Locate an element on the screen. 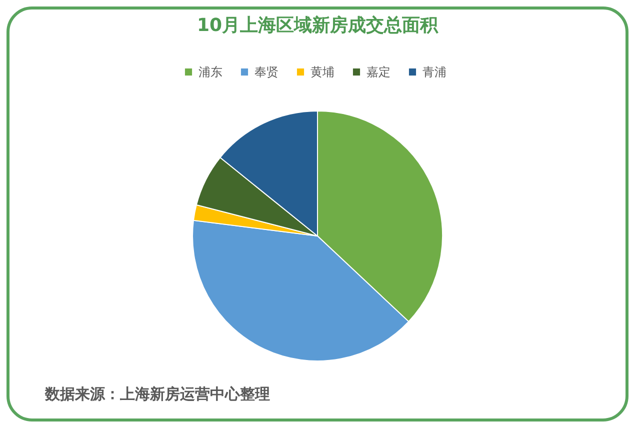 The width and height of the screenshot is (635, 428). legend-label: 奉贤 is located at coordinates (266, 72).